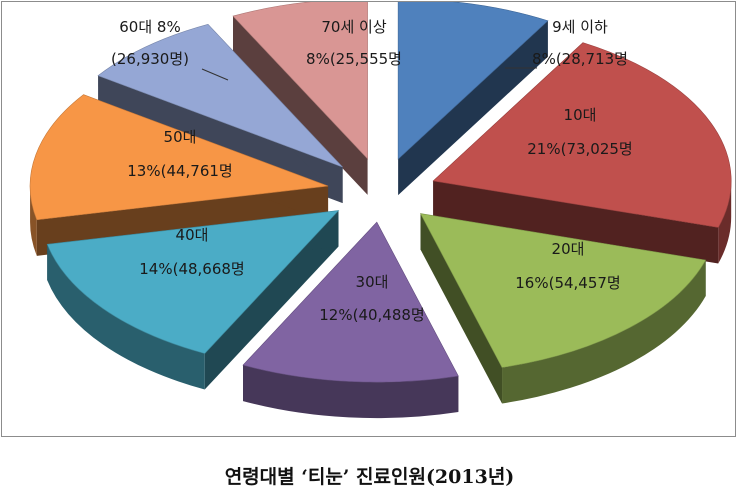  I want to click on slice-label-value-1: 8%(28,713명, so click(580, 59).